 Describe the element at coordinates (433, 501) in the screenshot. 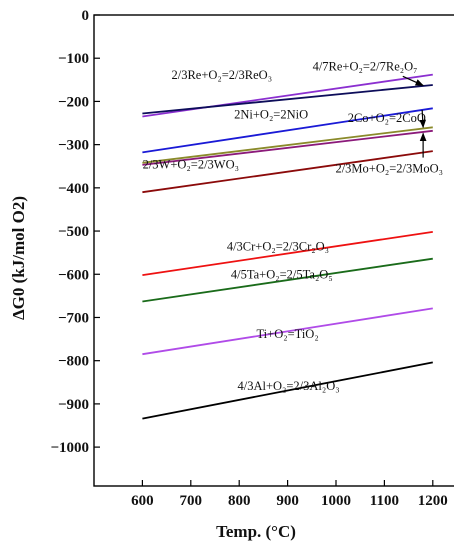

I see `x-tick-label: 1200` at that location.